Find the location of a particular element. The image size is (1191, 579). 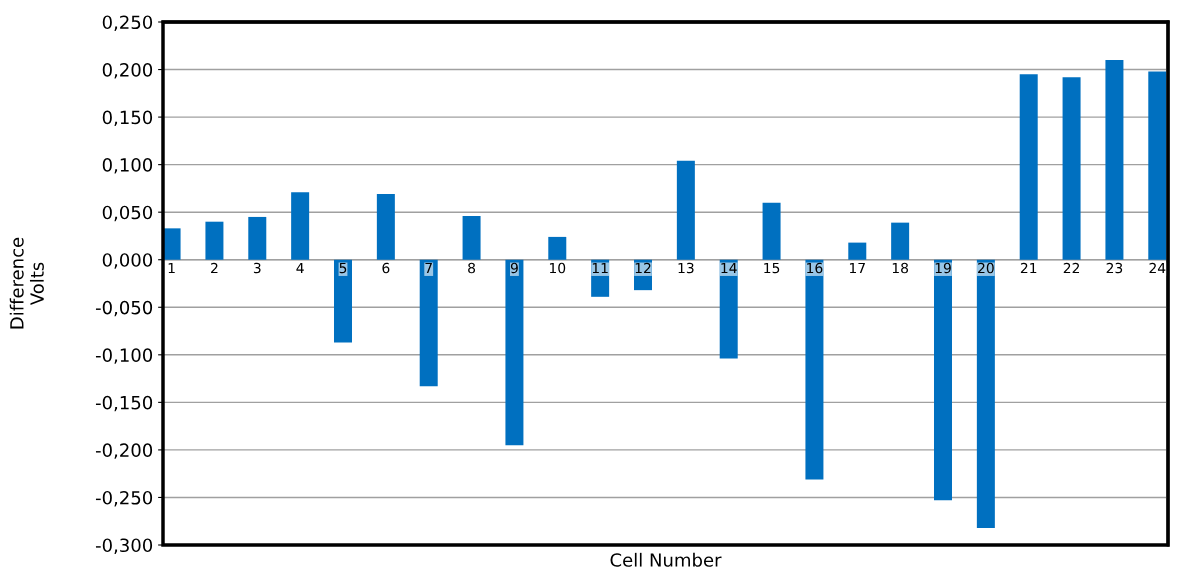

x-tick-label: 18 is located at coordinates (900, 268).